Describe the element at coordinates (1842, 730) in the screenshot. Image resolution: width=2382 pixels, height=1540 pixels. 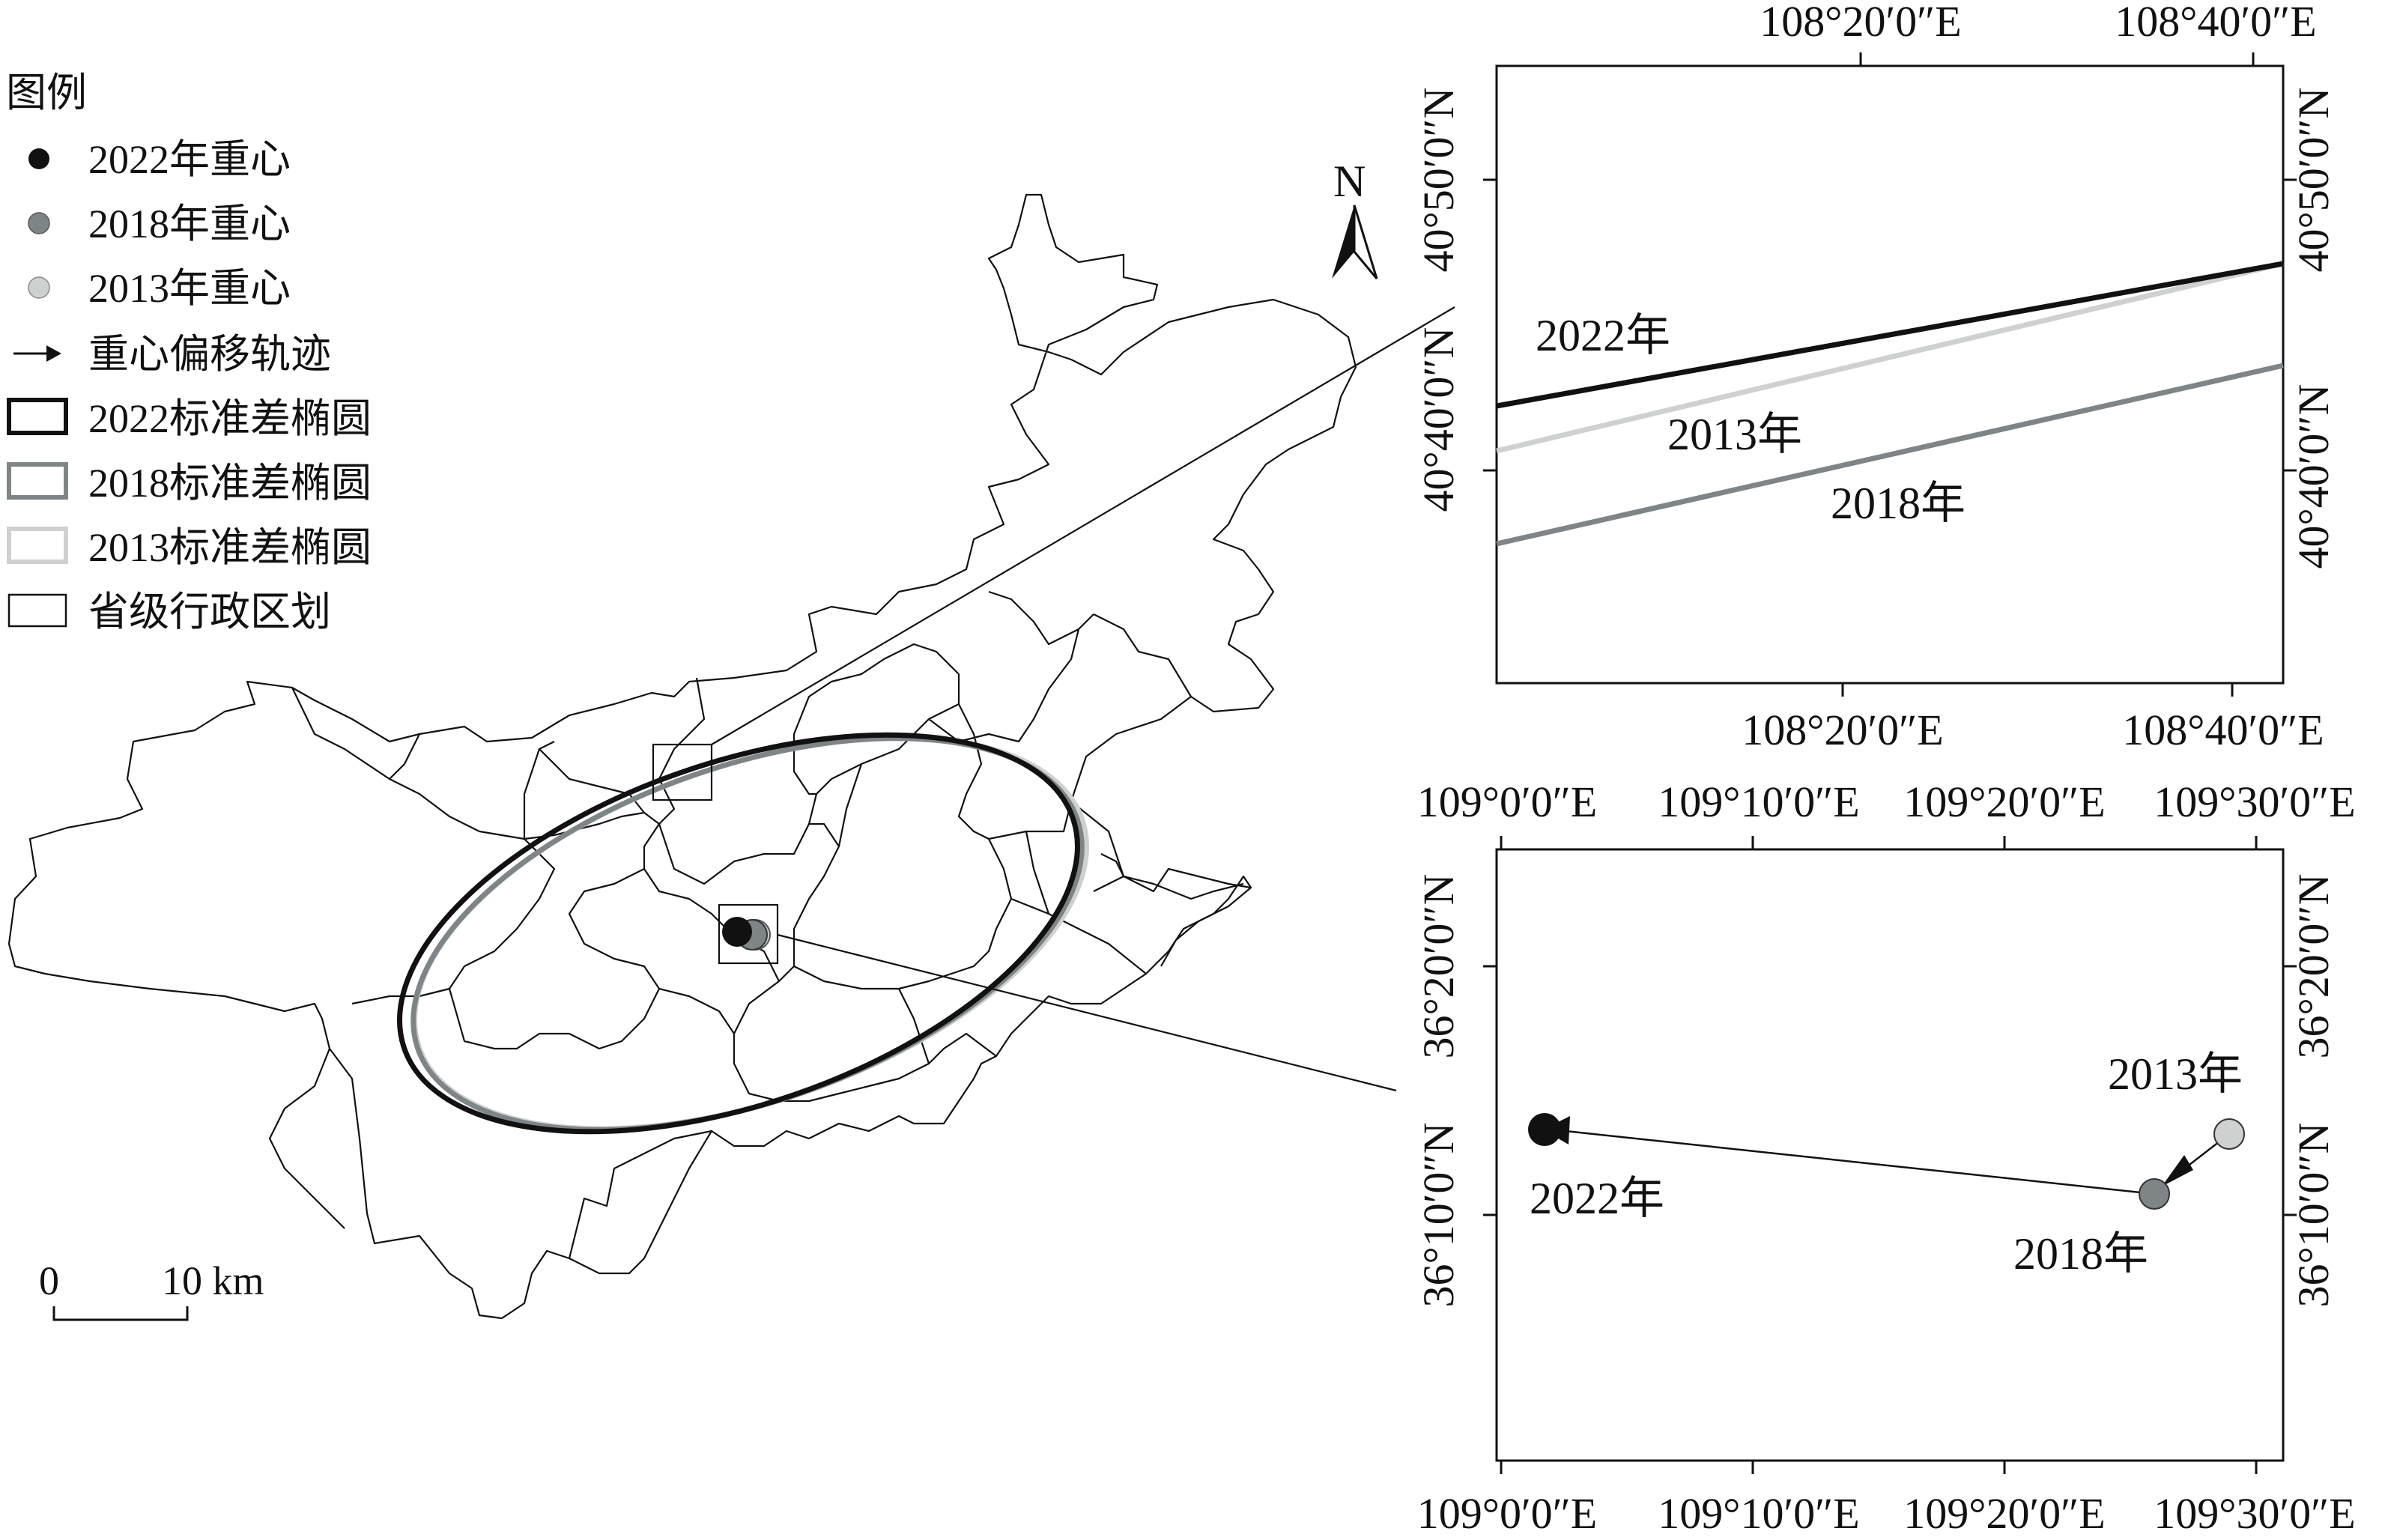
I see `inset-top-xtick-bottom-1: 108°20′0″E` at that location.